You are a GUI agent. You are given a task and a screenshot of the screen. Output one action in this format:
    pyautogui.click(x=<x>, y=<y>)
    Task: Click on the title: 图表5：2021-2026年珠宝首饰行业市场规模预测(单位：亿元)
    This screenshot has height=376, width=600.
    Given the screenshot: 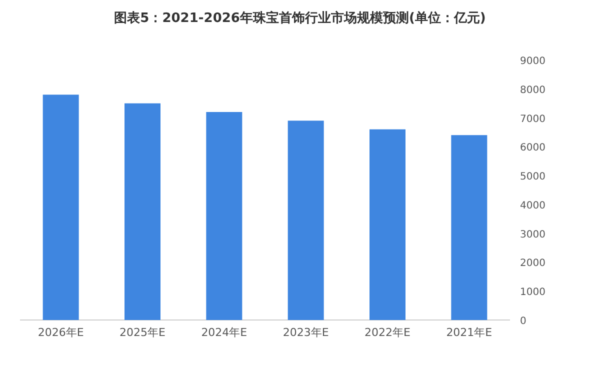 What is the action you would take?
    pyautogui.click(x=300, y=18)
    